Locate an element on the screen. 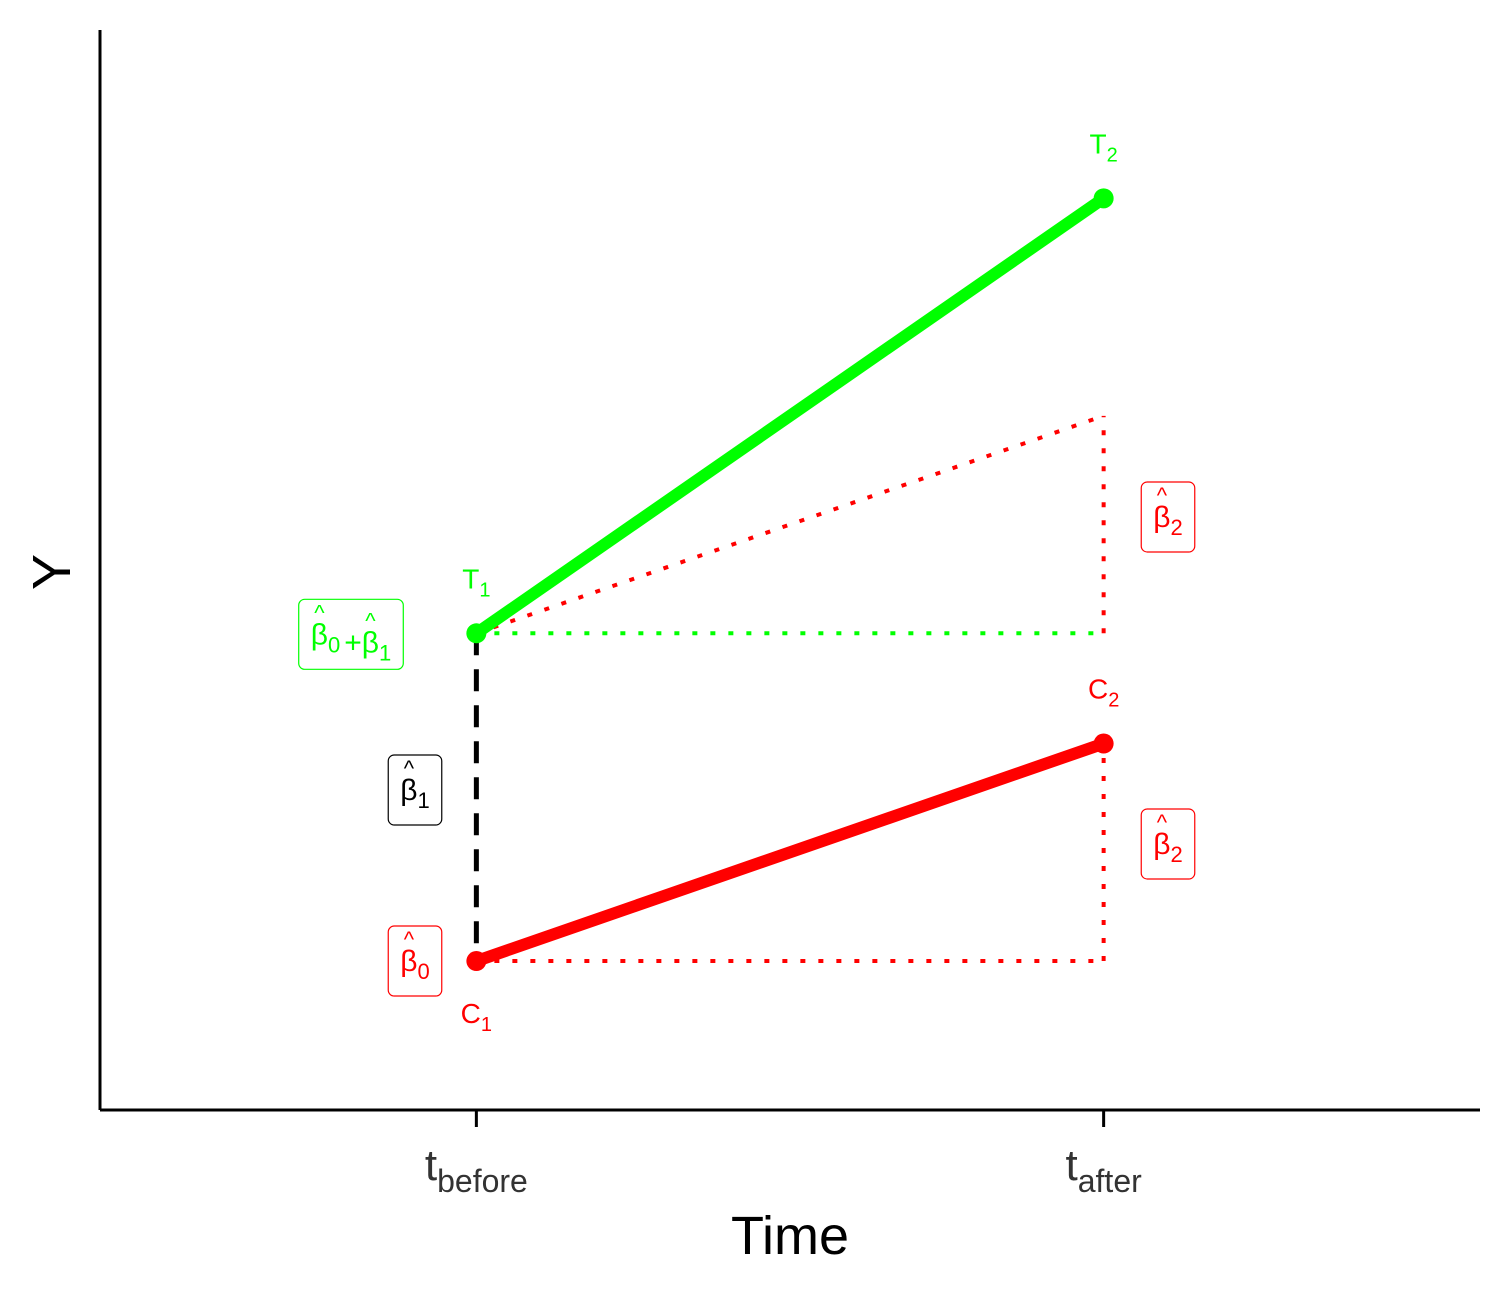 The width and height of the screenshot is (1512, 1296). point-label-c2: C2 is located at coordinates (1103, 693).